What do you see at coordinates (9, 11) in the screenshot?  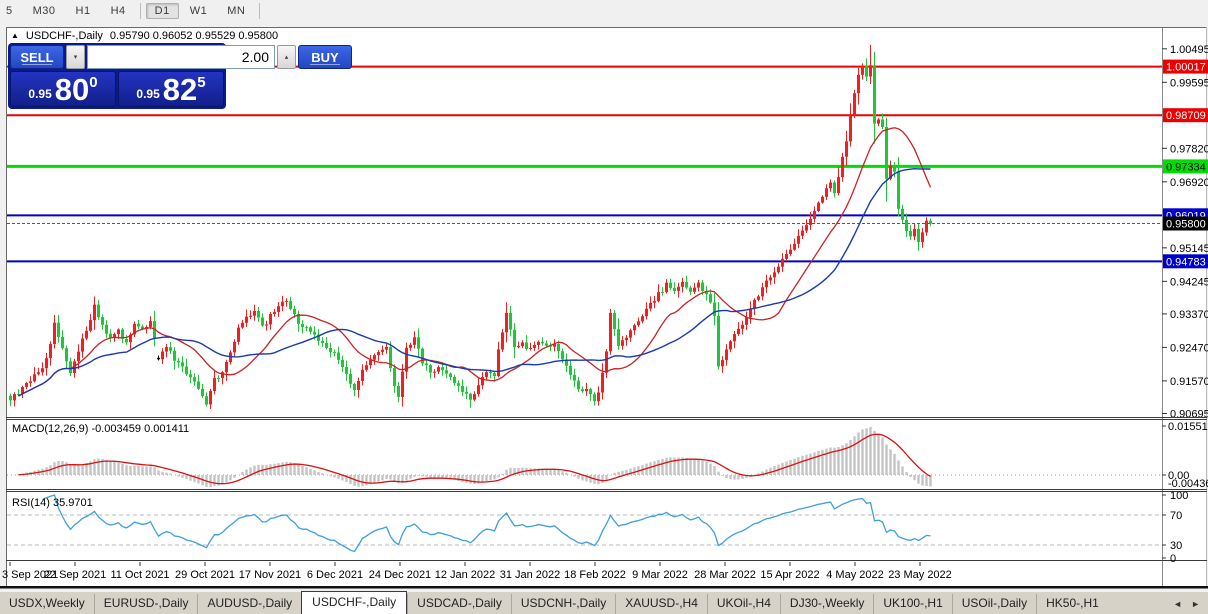 I see `timeframe-button-5: 5` at bounding box center [9, 11].